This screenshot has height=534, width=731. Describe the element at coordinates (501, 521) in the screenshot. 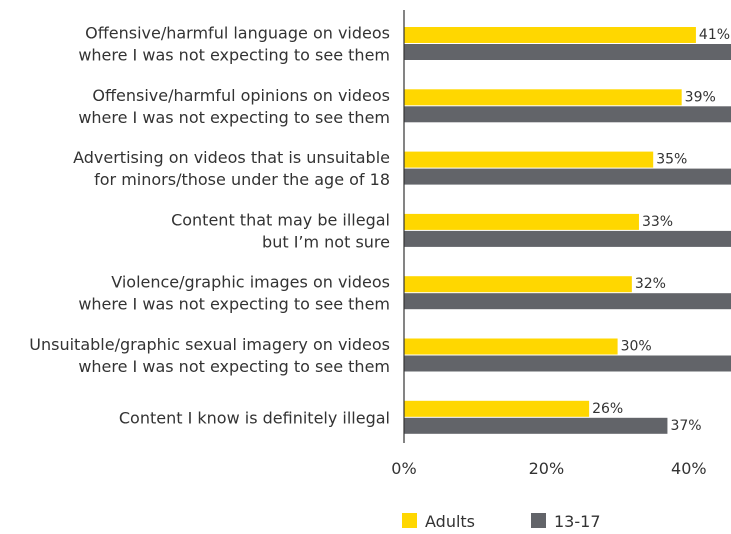

I see `legend: Adults 13-17` at that location.